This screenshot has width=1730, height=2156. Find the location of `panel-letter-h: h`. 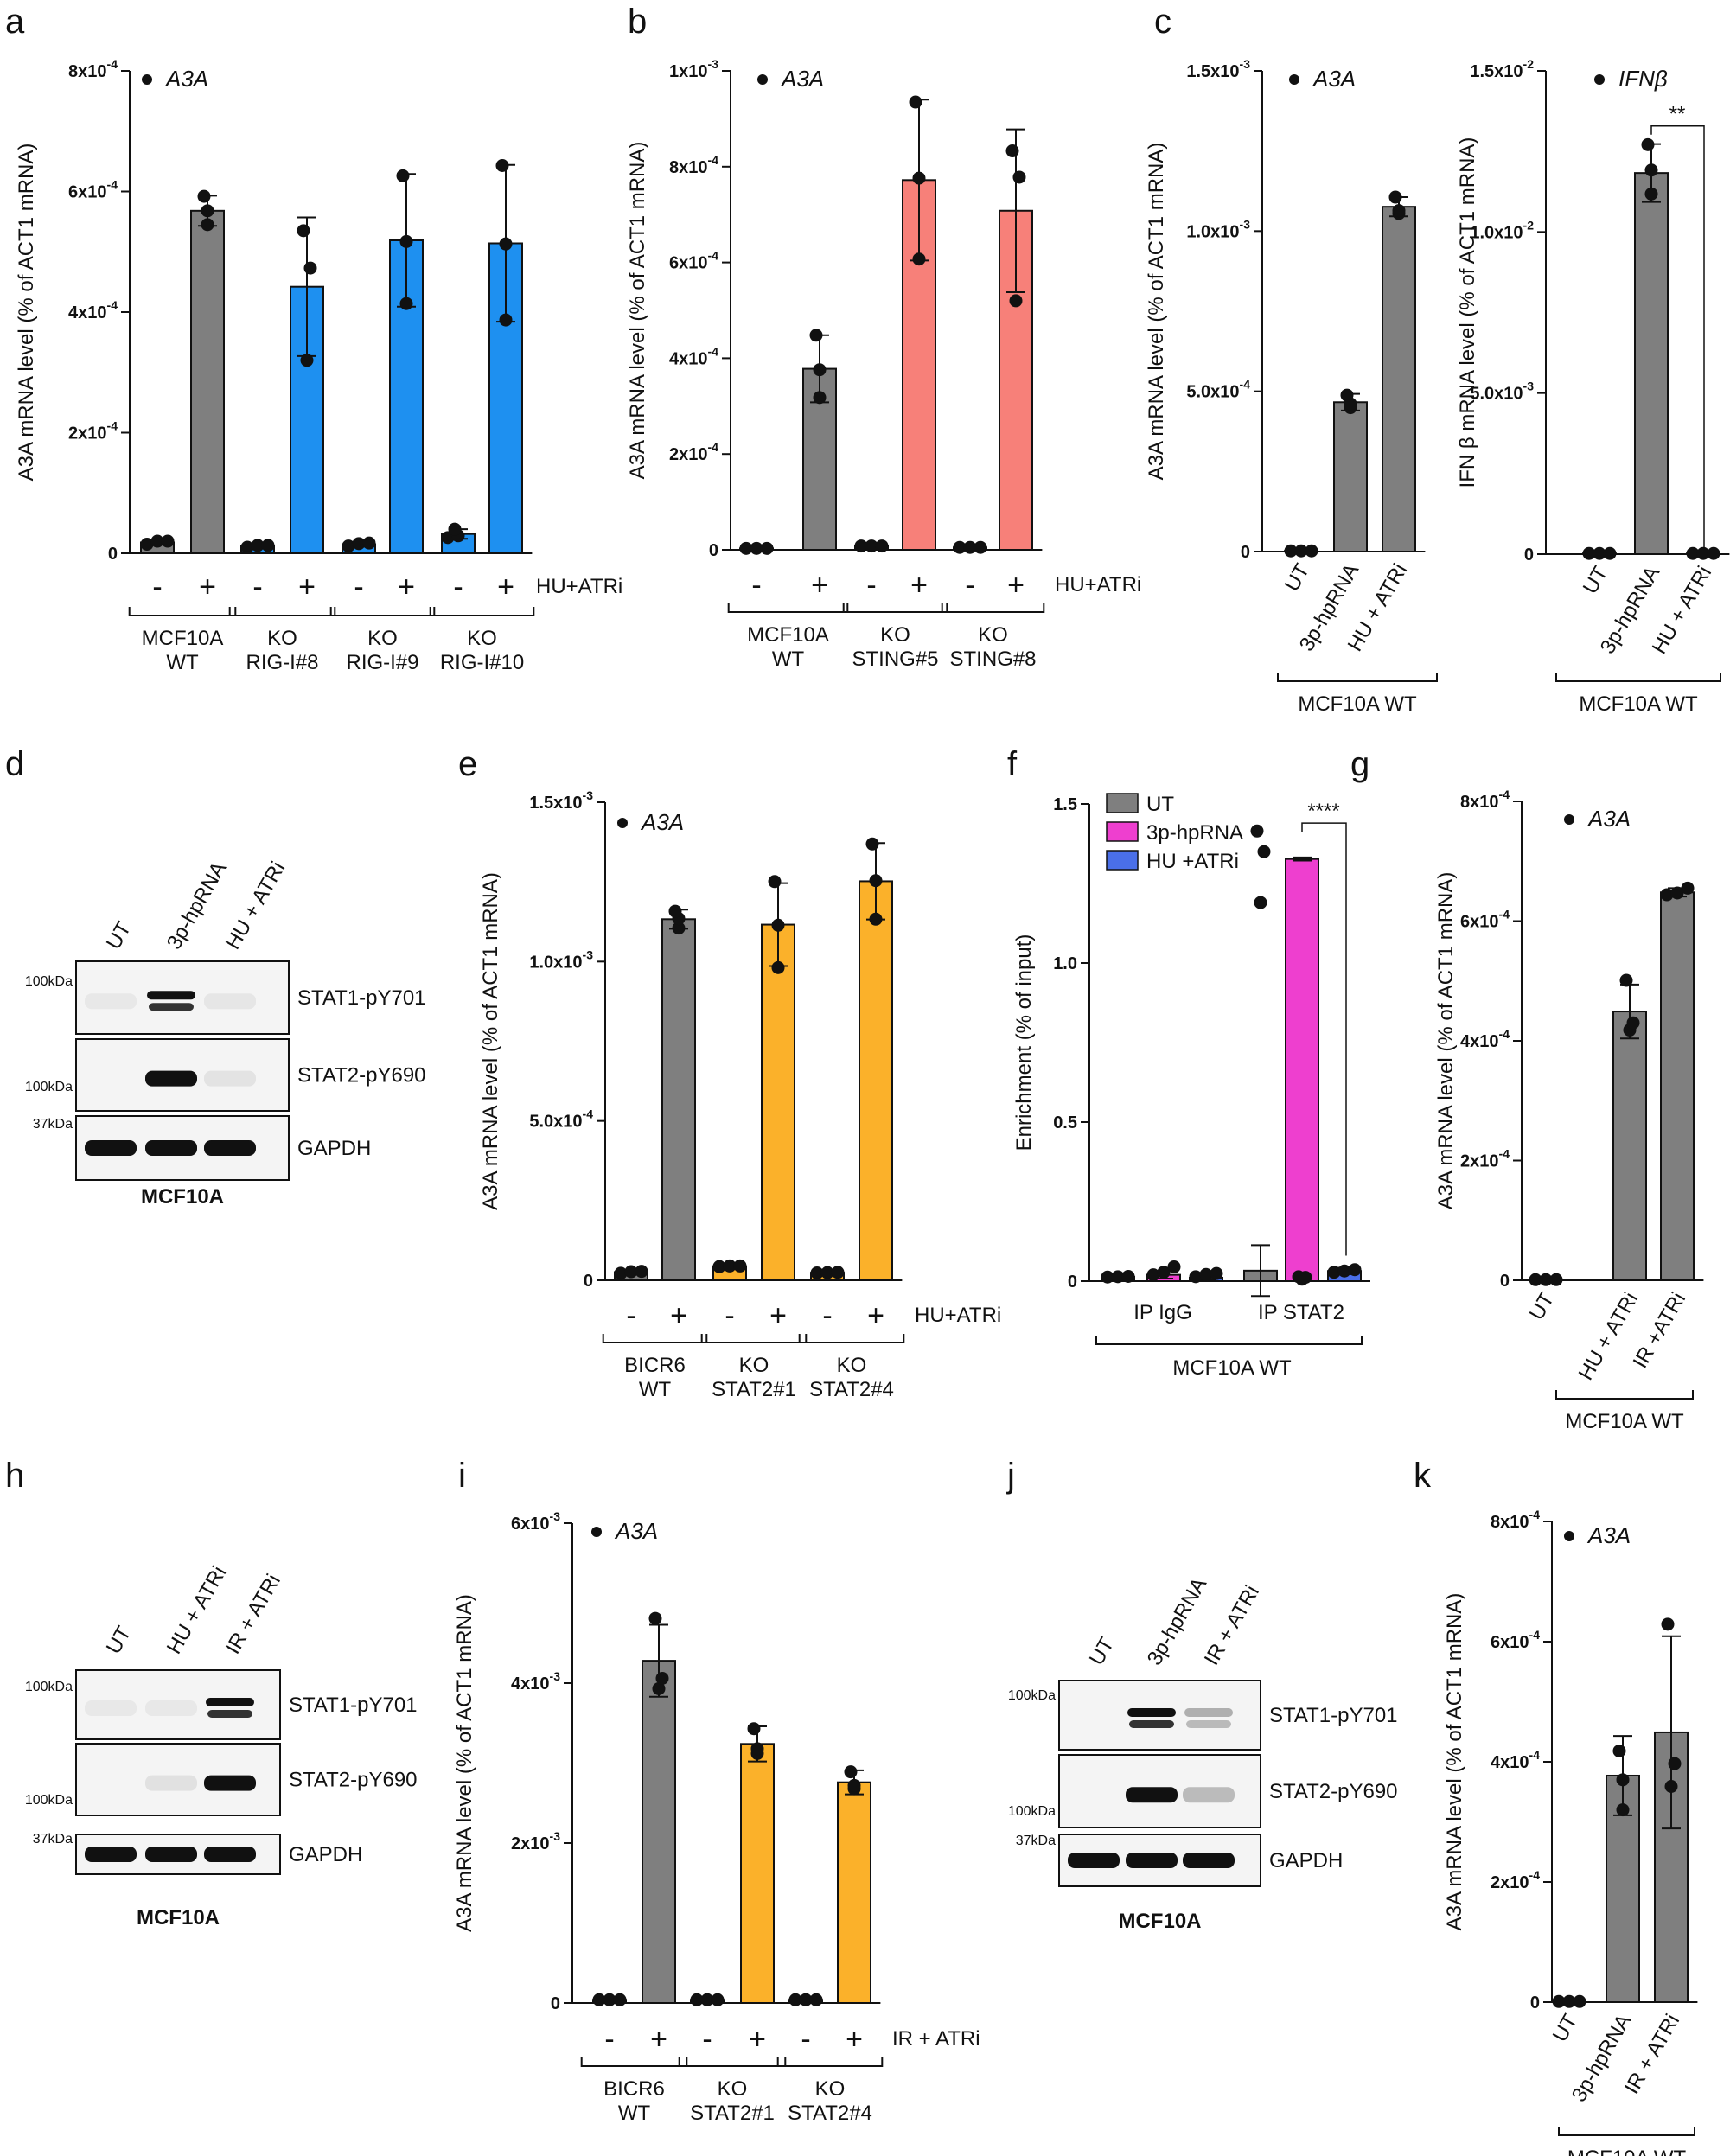

panel-letter-h: h is located at coordinates (14, 1476).